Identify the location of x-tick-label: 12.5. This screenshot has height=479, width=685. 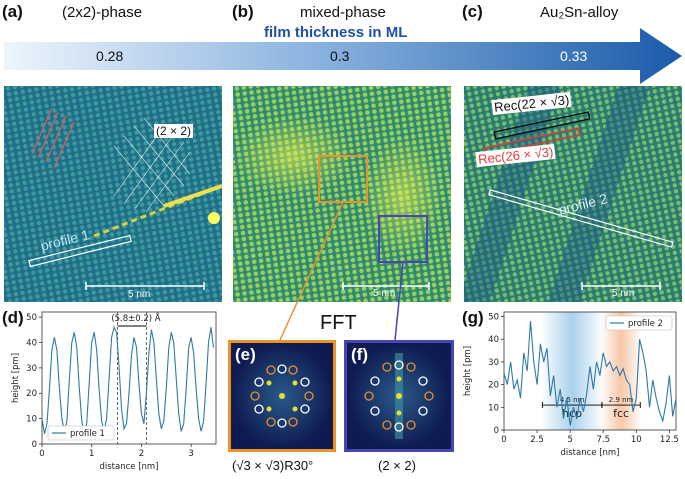
(669, 440).